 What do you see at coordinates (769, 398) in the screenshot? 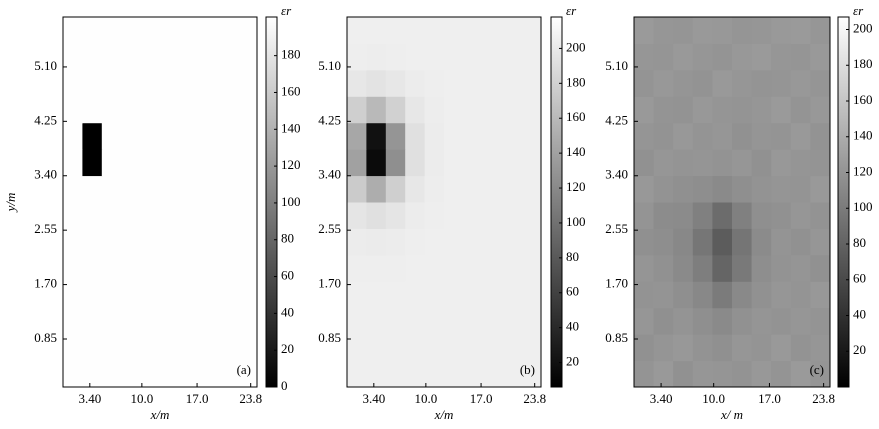
I see `x-tick-label: 17.0` at bounding box center [769, 398].